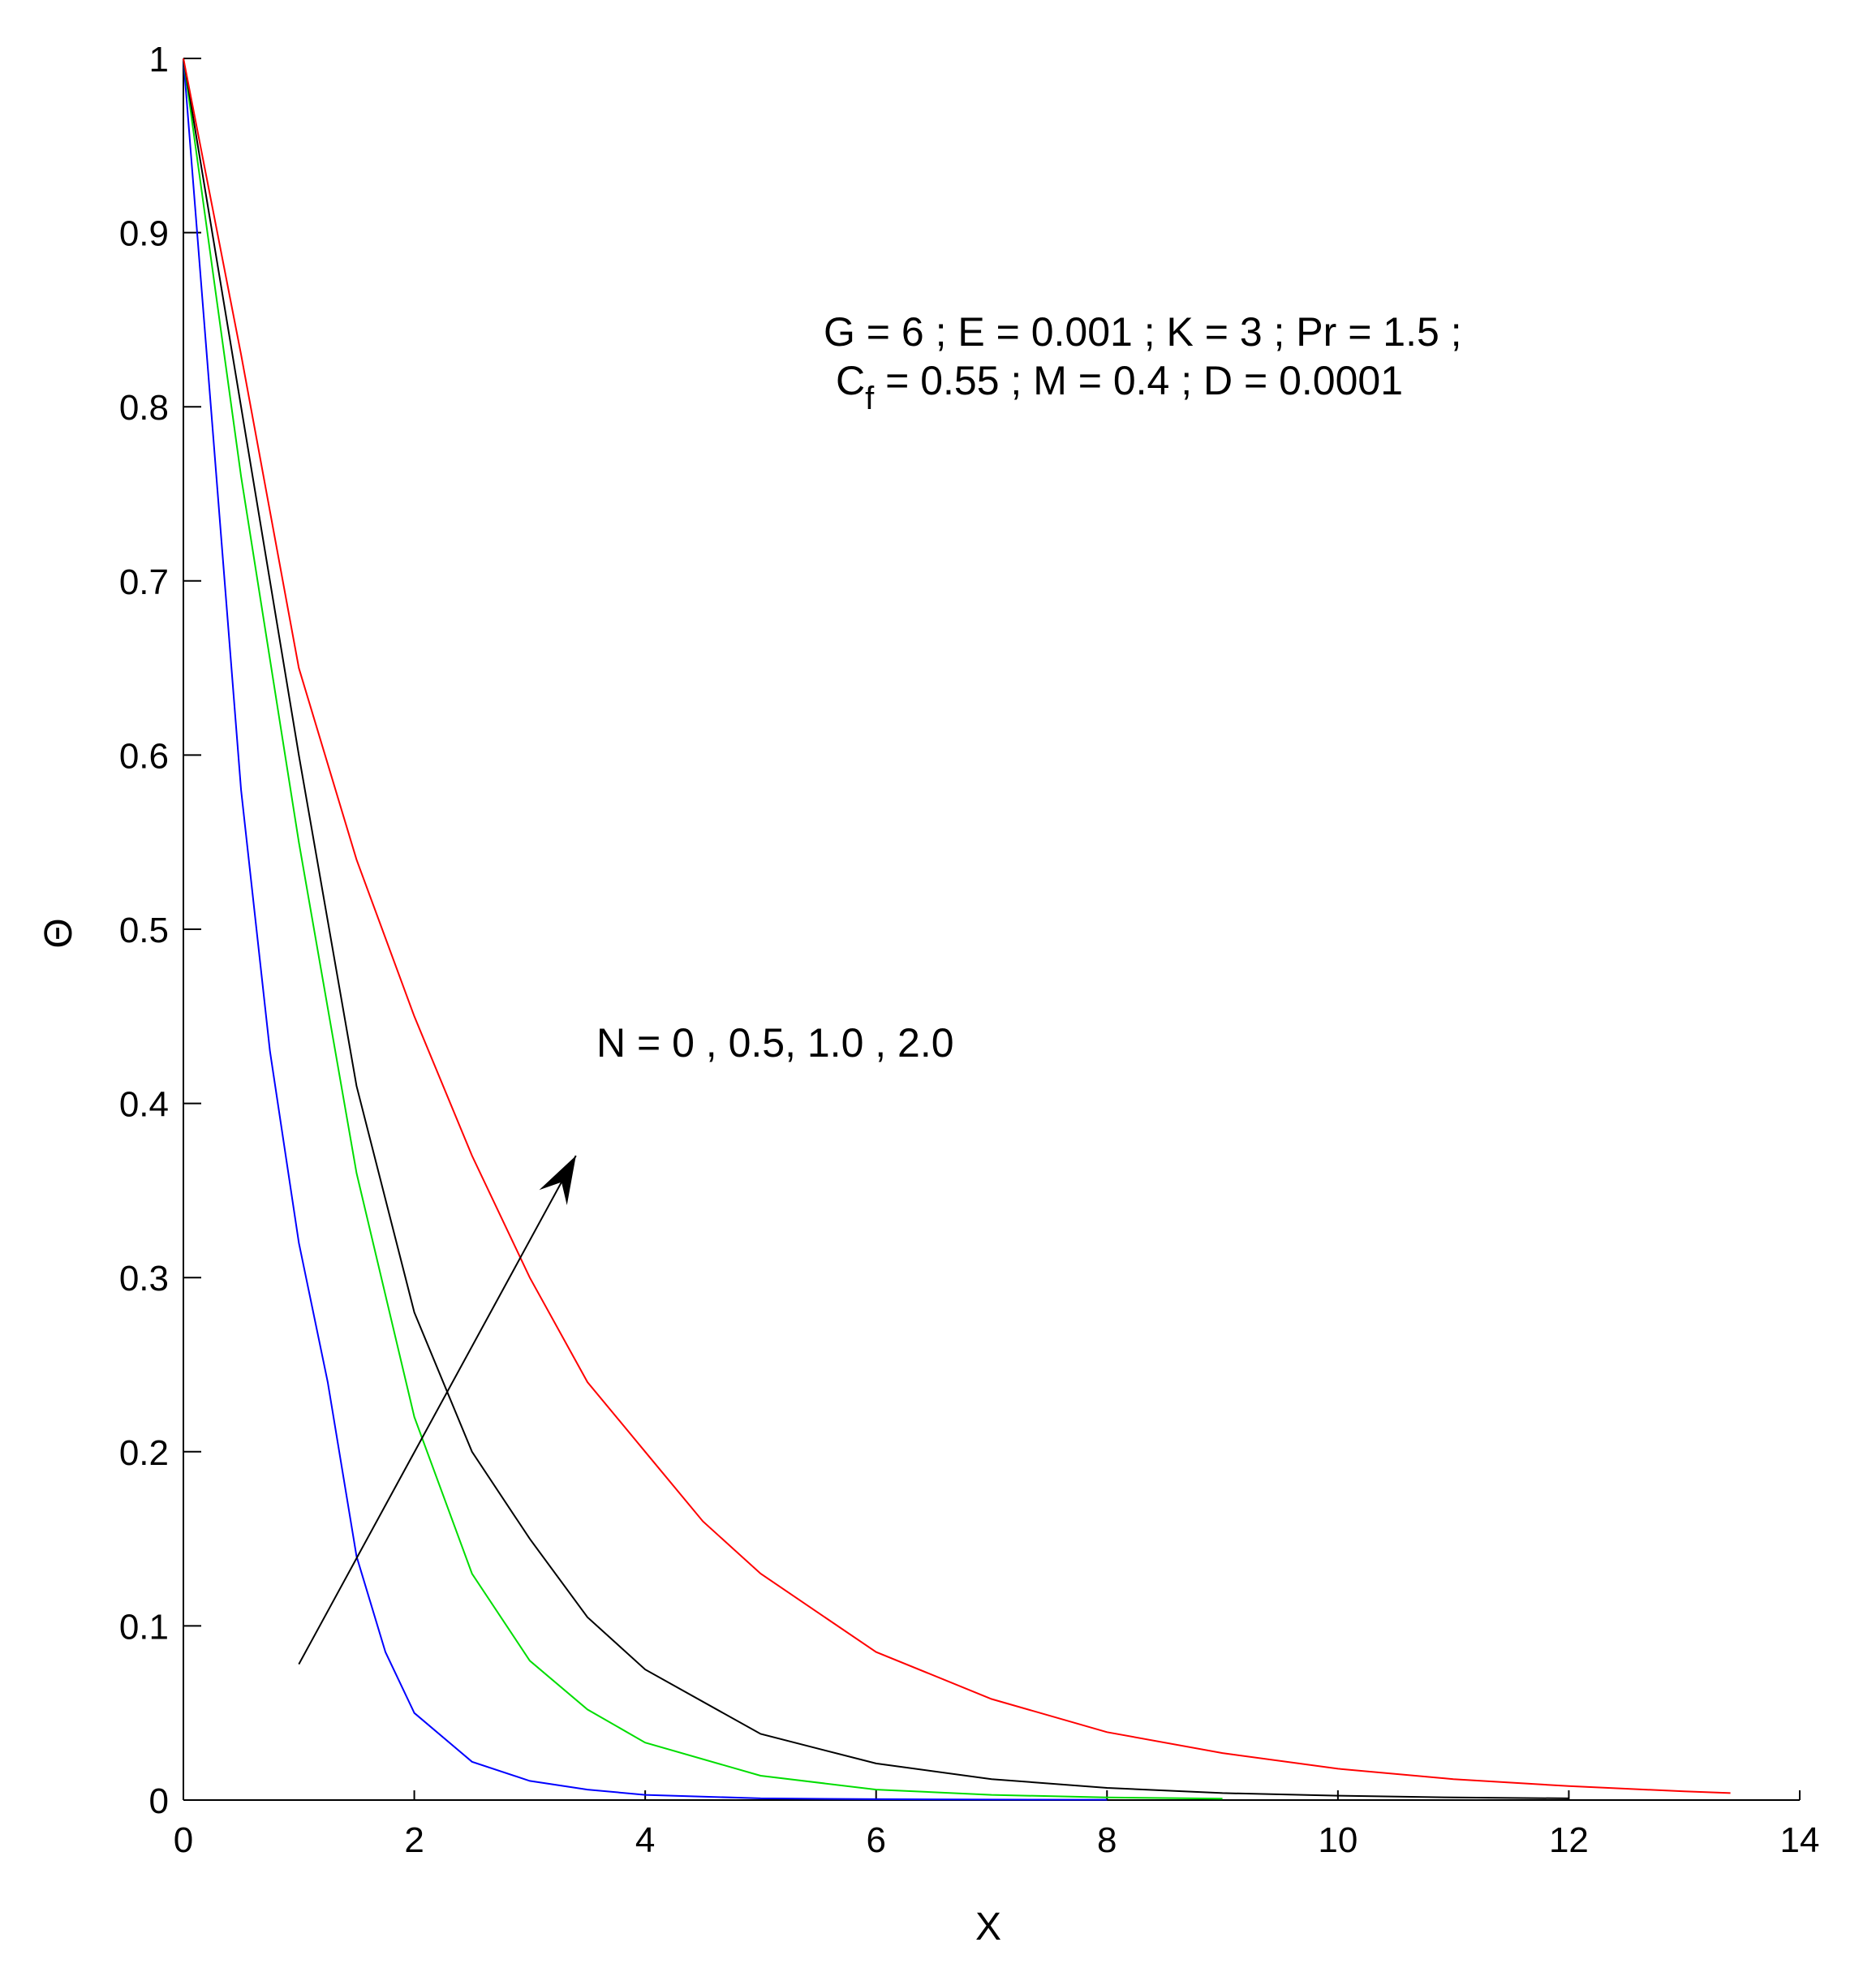 This screenshot has width=1876, height=1964. I want to click on x-tick-label: 6, so click(875, 1840).